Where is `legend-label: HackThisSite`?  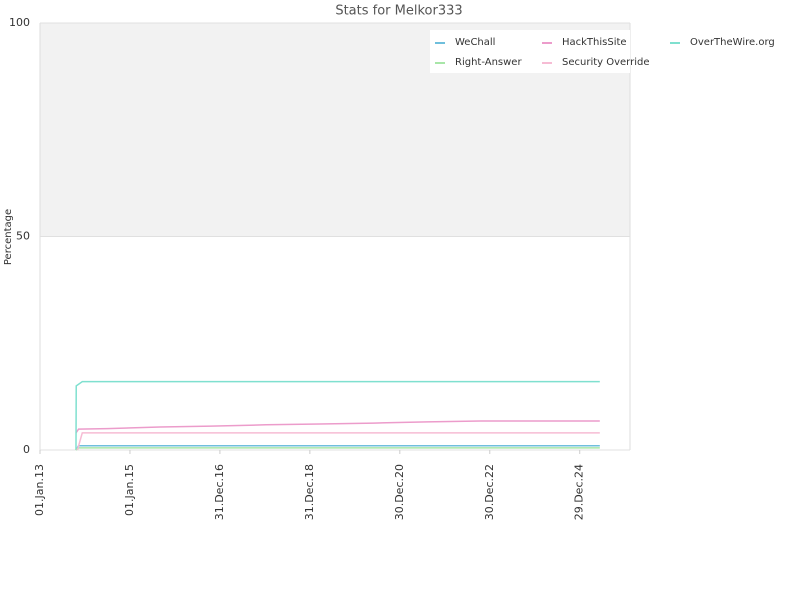 legend-label: HackThisSite is located at coordinates (594, 42).